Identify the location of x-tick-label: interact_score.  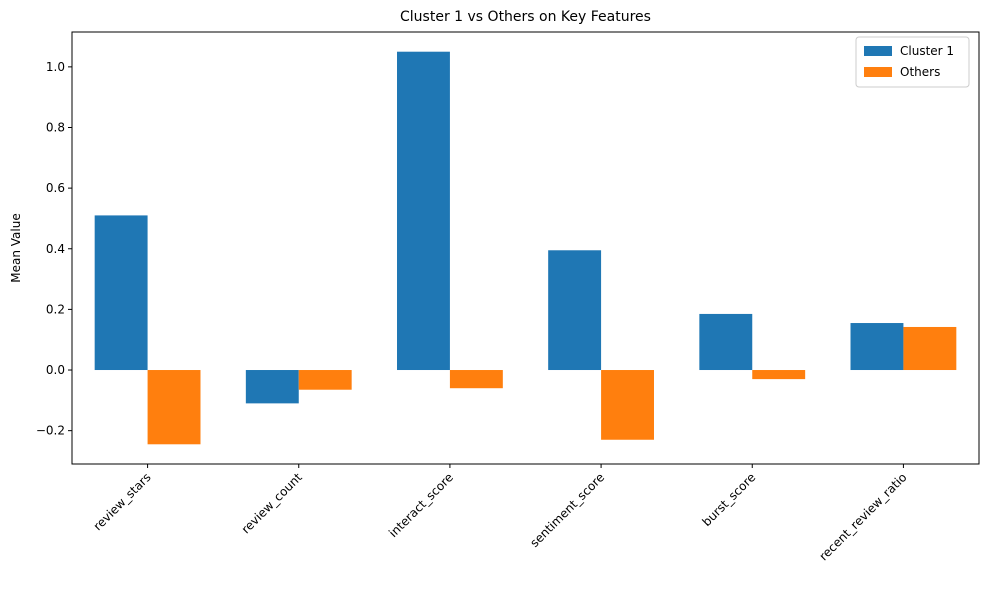
(421, 505).